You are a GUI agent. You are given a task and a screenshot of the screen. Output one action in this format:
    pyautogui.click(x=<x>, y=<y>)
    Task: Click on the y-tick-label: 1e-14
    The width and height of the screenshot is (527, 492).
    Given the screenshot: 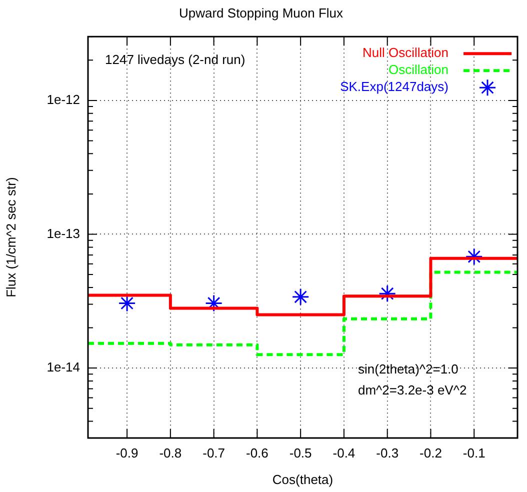 What is the action you would take?
    pyautogui.click(x=63, y=367)
    